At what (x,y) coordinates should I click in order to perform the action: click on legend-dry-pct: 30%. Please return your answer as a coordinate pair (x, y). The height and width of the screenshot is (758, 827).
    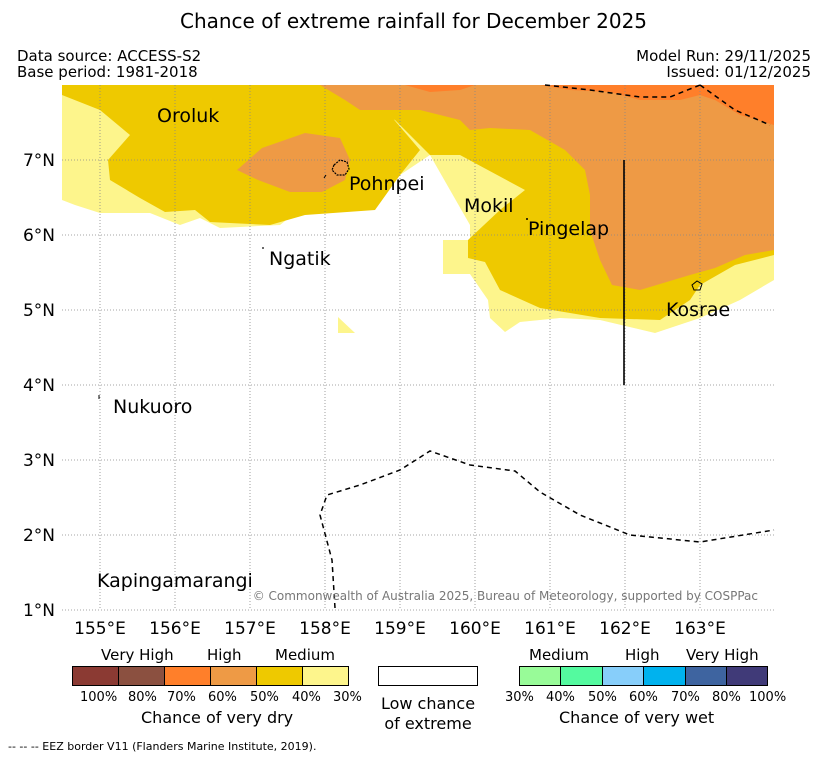
    Looking at the image, I should click on (347, 697).